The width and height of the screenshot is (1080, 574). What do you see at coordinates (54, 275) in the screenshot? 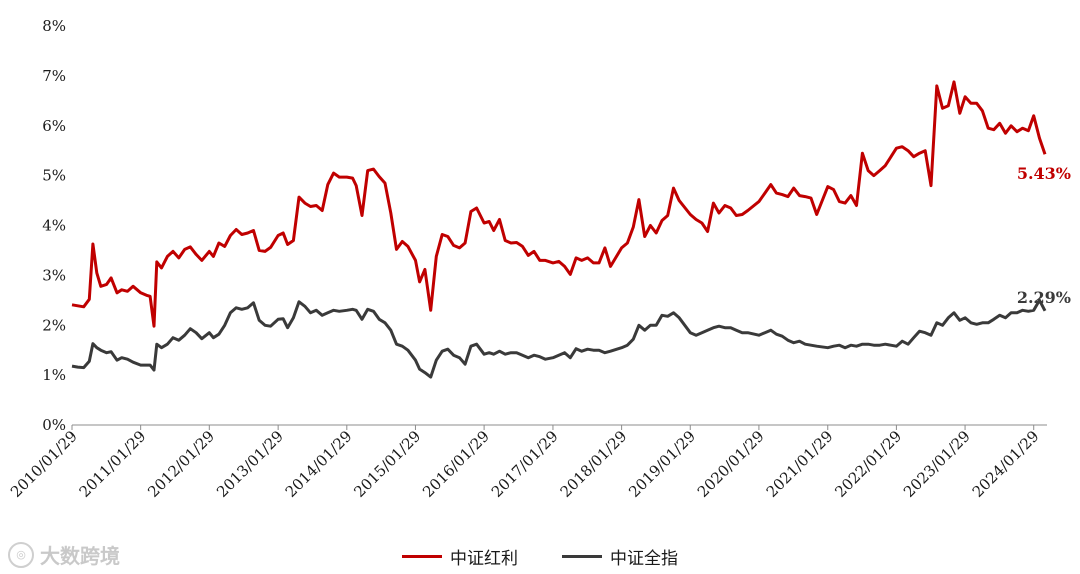
I see `y-tick-label: 3%` at bounding box center [54, 275].